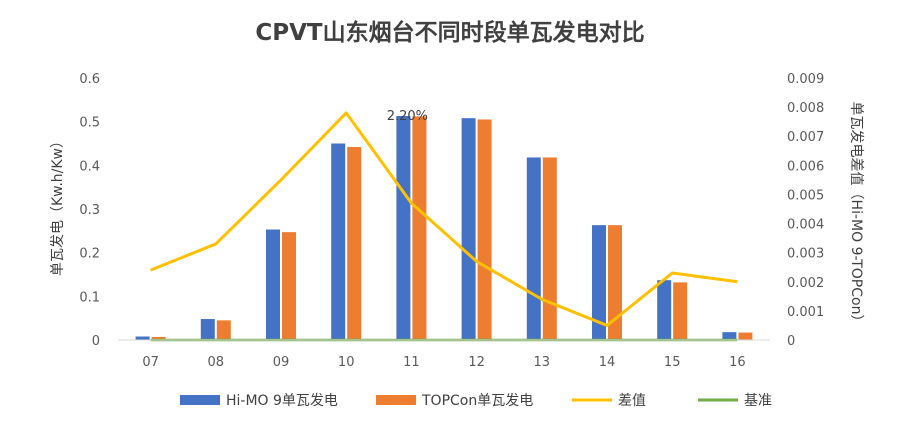 This screenshot has width=900, height=432. Describe the element at coordinates (89, 79) in the screenshot. I see `y-tick-left: 0.6` at that location.